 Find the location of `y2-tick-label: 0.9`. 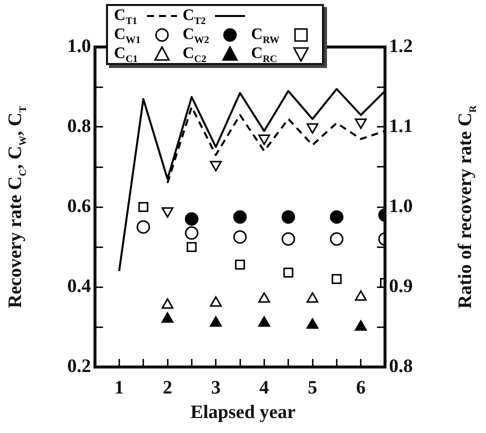

y2-tick-label: 0.9 is located at coordinates (401, 286).